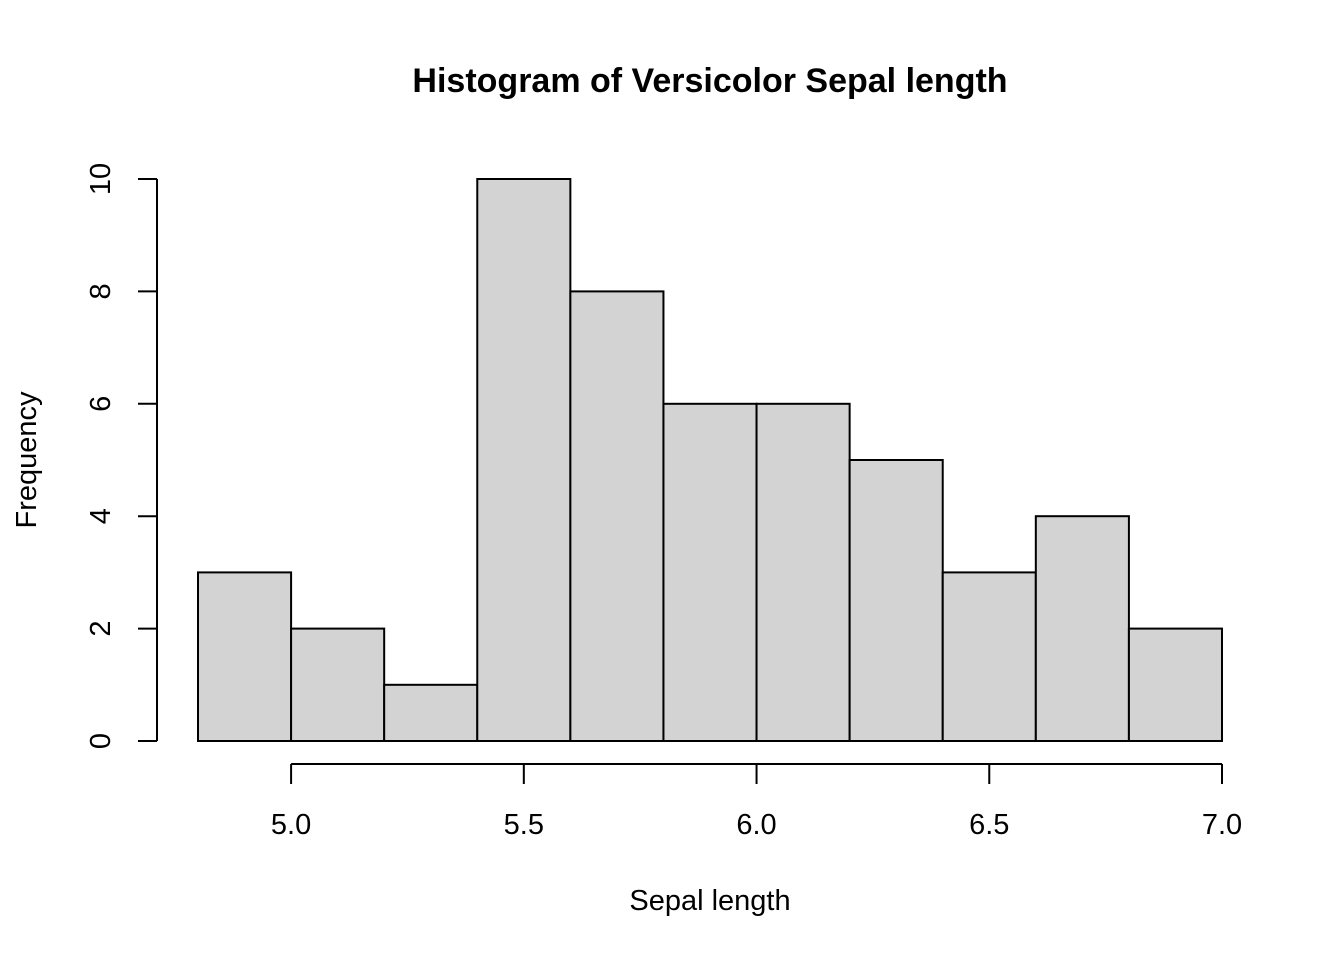 The width and height of the screenshot is (1344, 960). Describe the element at coordinates (101, 516) in the screenshot. I see `y-tick-label-2: 4` at that location.